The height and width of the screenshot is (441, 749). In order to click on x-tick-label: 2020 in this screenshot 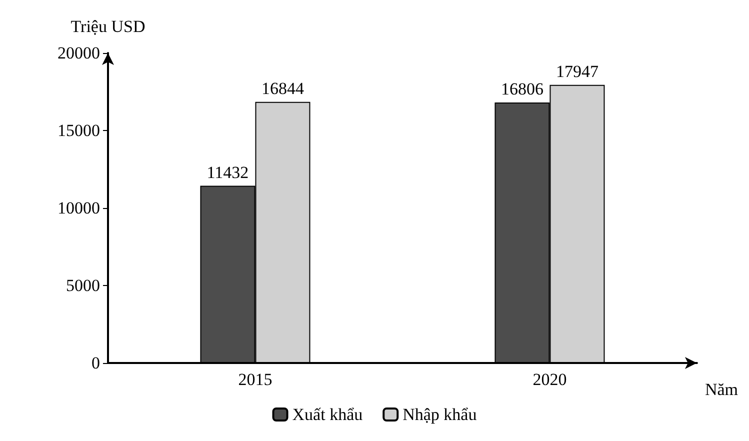, I will do `click(549, 379)`.